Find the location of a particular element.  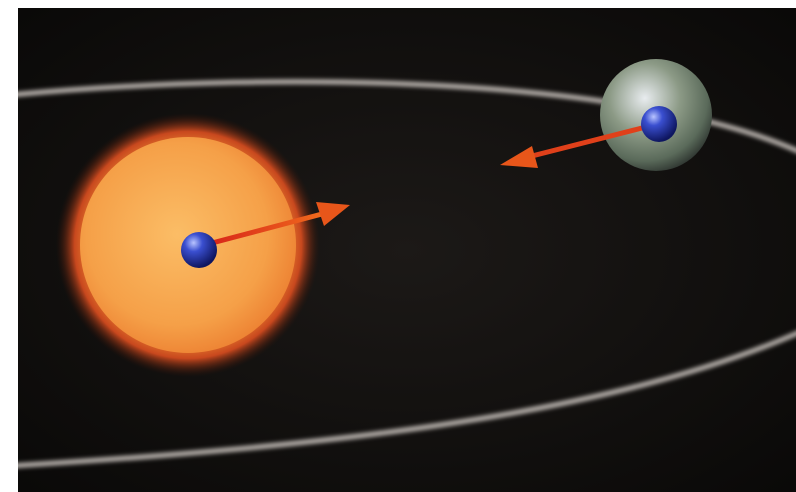

earth-mass-point is located at coordinates (659, 124).